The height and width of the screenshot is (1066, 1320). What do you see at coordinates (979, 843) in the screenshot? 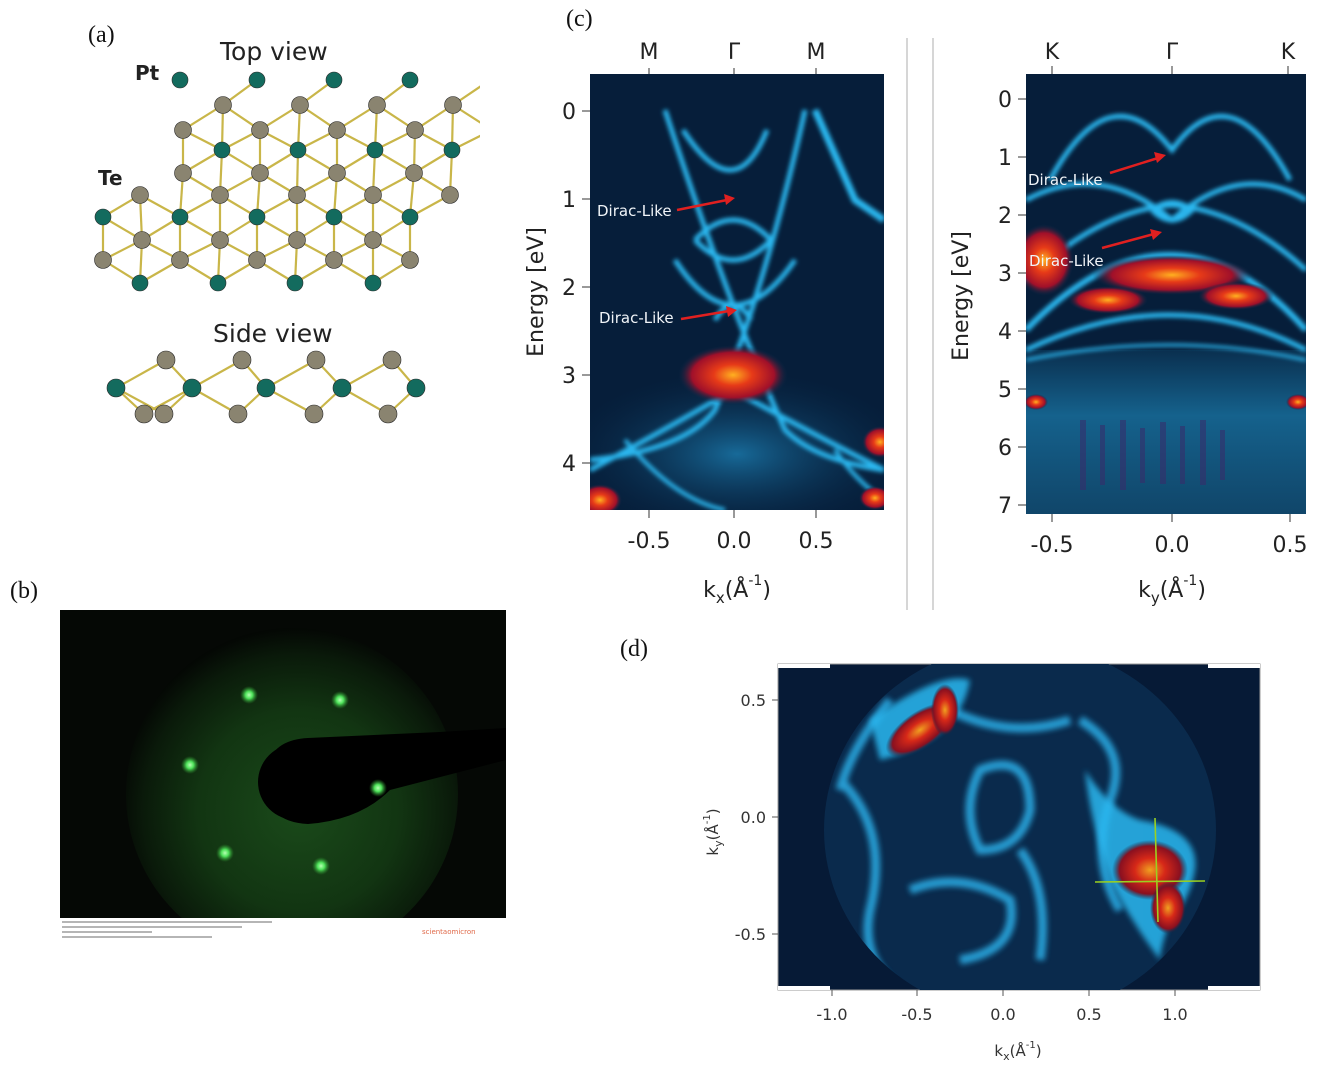
I see `fermi-contours` at bounding box center [979, 843].